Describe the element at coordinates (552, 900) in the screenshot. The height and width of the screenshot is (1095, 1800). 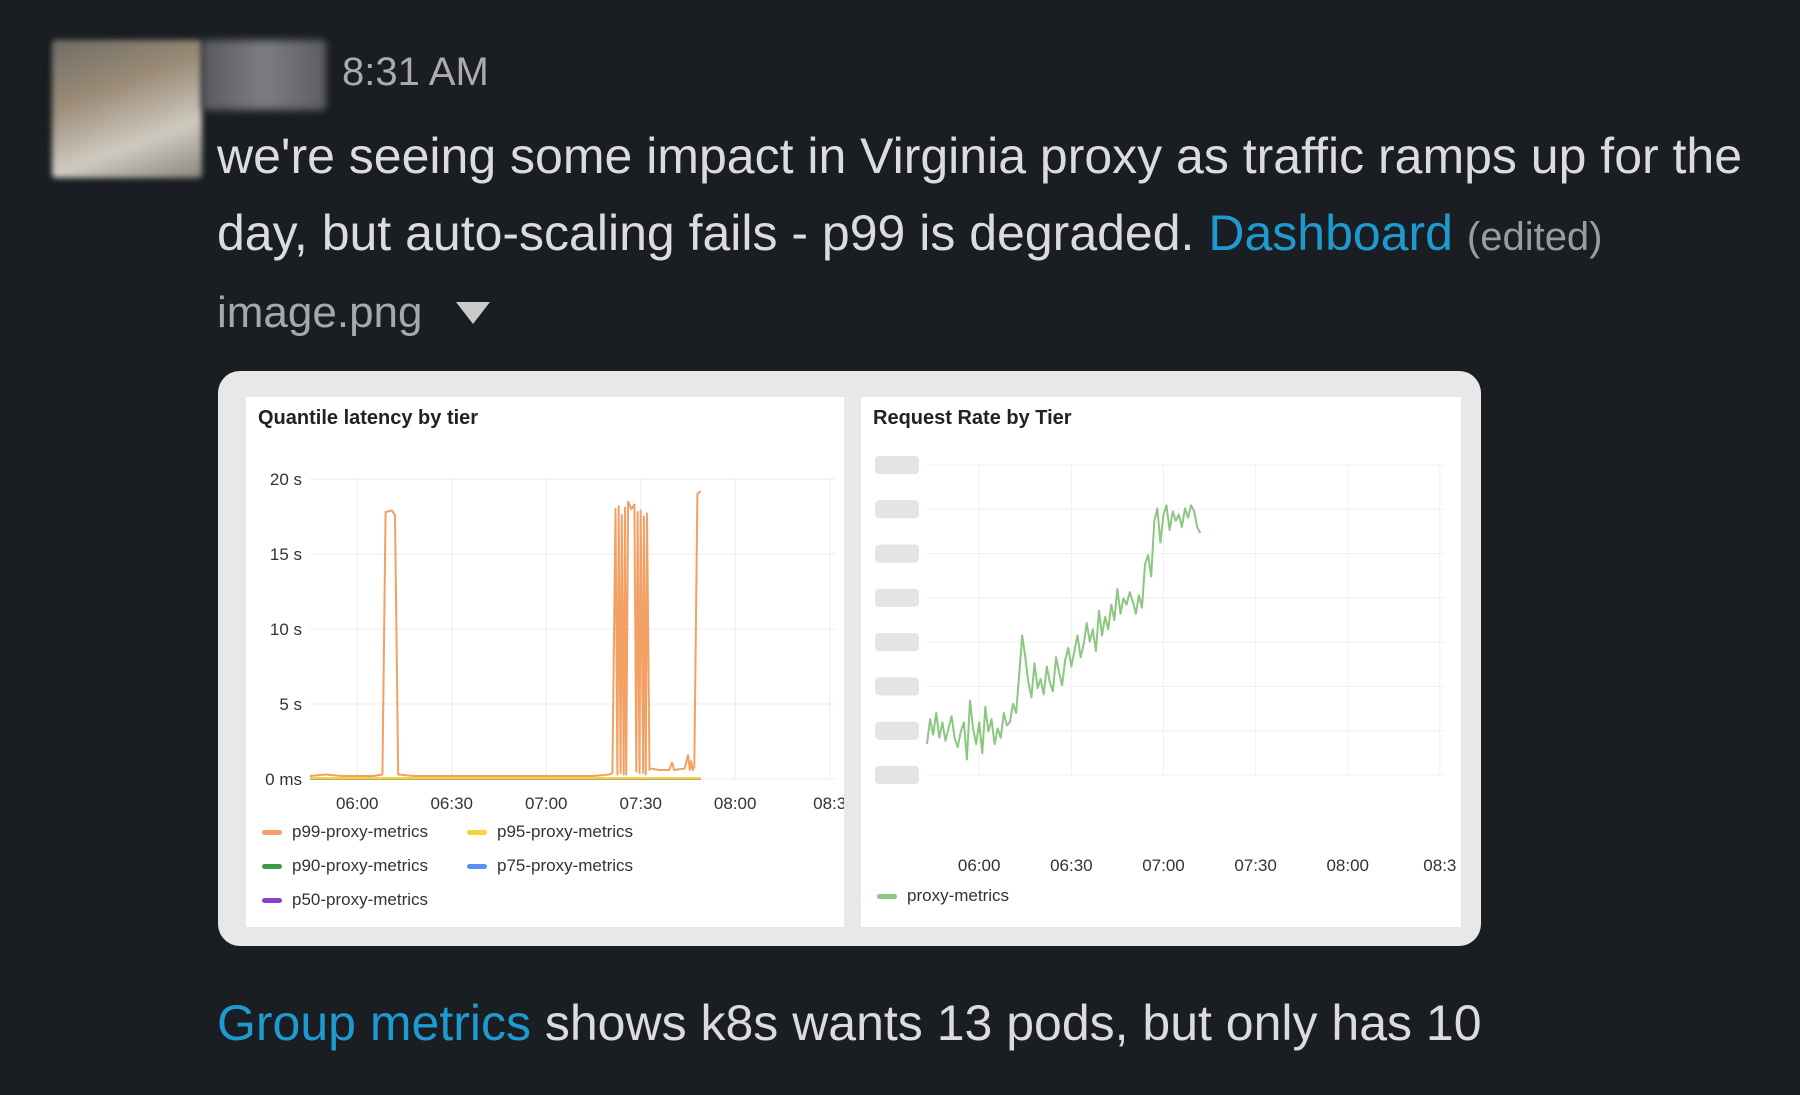
I see `legend-row: p50-proxy-metrics` at that location.